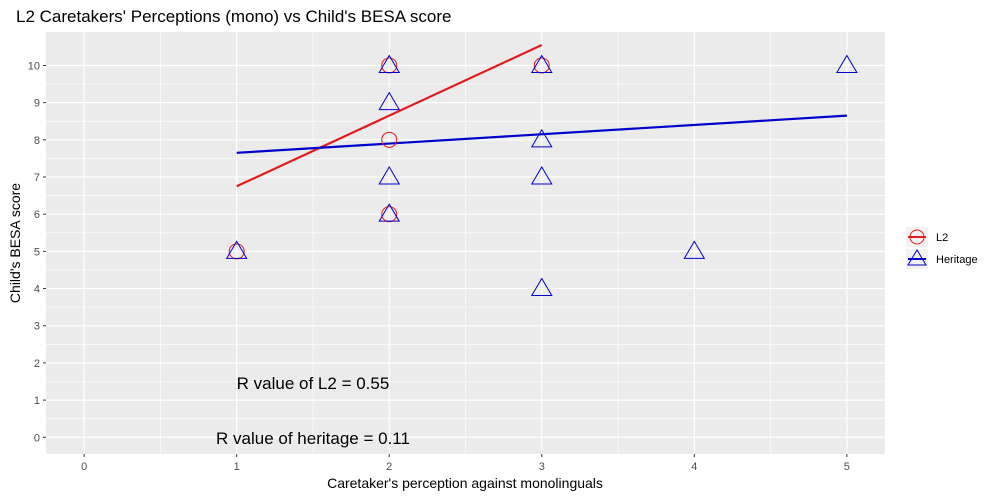 The height and width of the screenshot is (500, 1000). What do you see at coordinates (37, 141) in the screenshot?
I see `y-tick-label: 8` at bounding box center [37, 141].